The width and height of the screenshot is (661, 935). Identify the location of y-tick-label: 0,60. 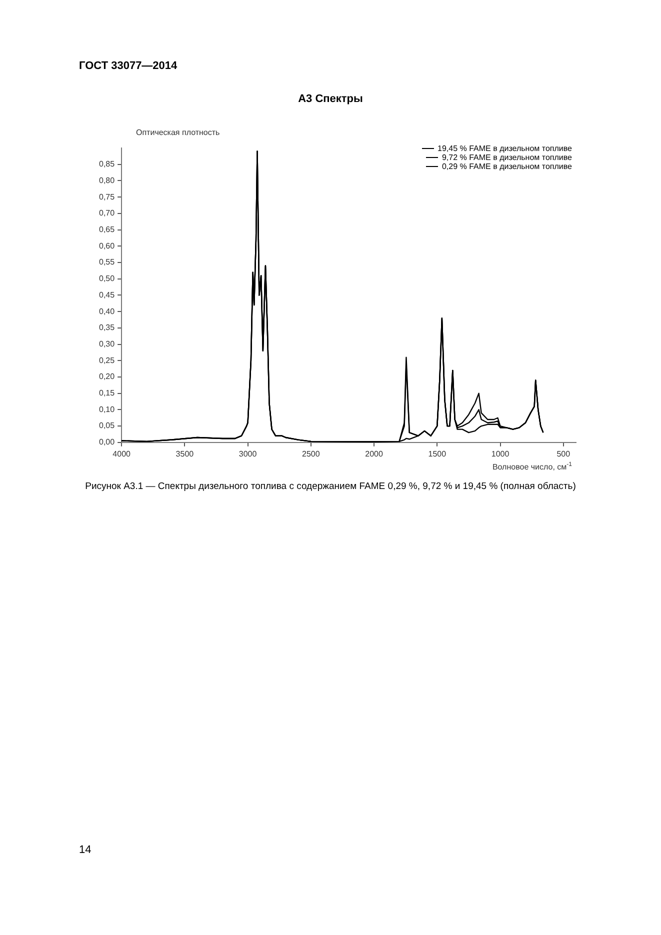
(107, 245).